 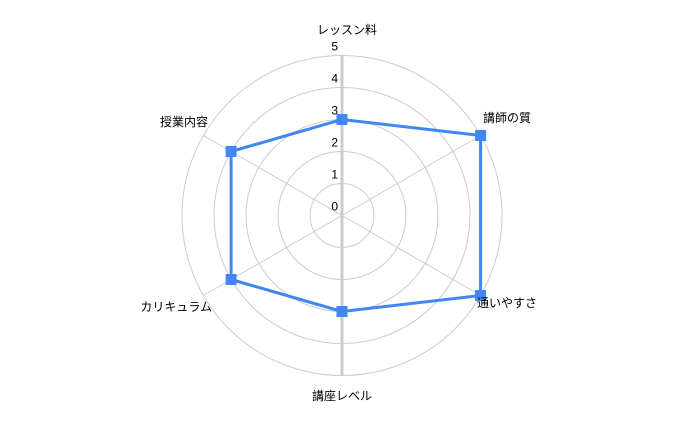 What do you see at coordinates (507, 303) in the screenshot?
I see `axis-label-accessibility: 通いやすさ` at bounding box center [507, 303].